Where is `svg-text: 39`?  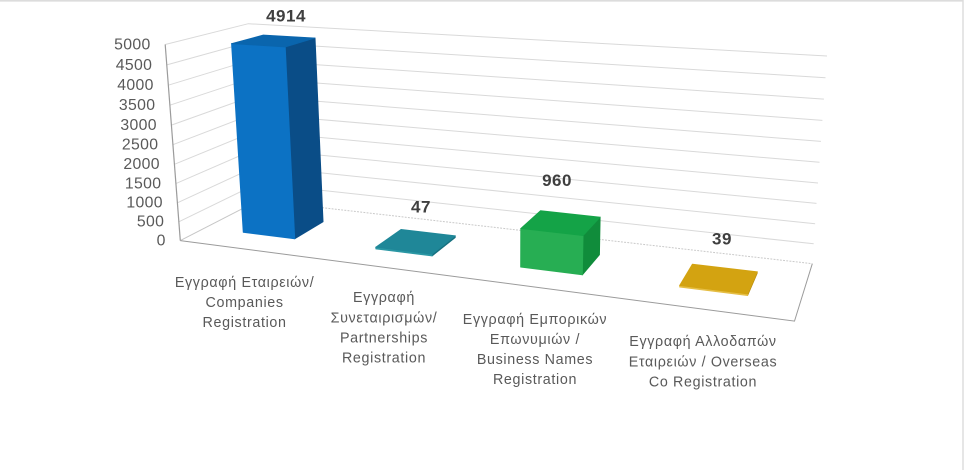 svg-text: 39 is located at coordinates (722, 239).